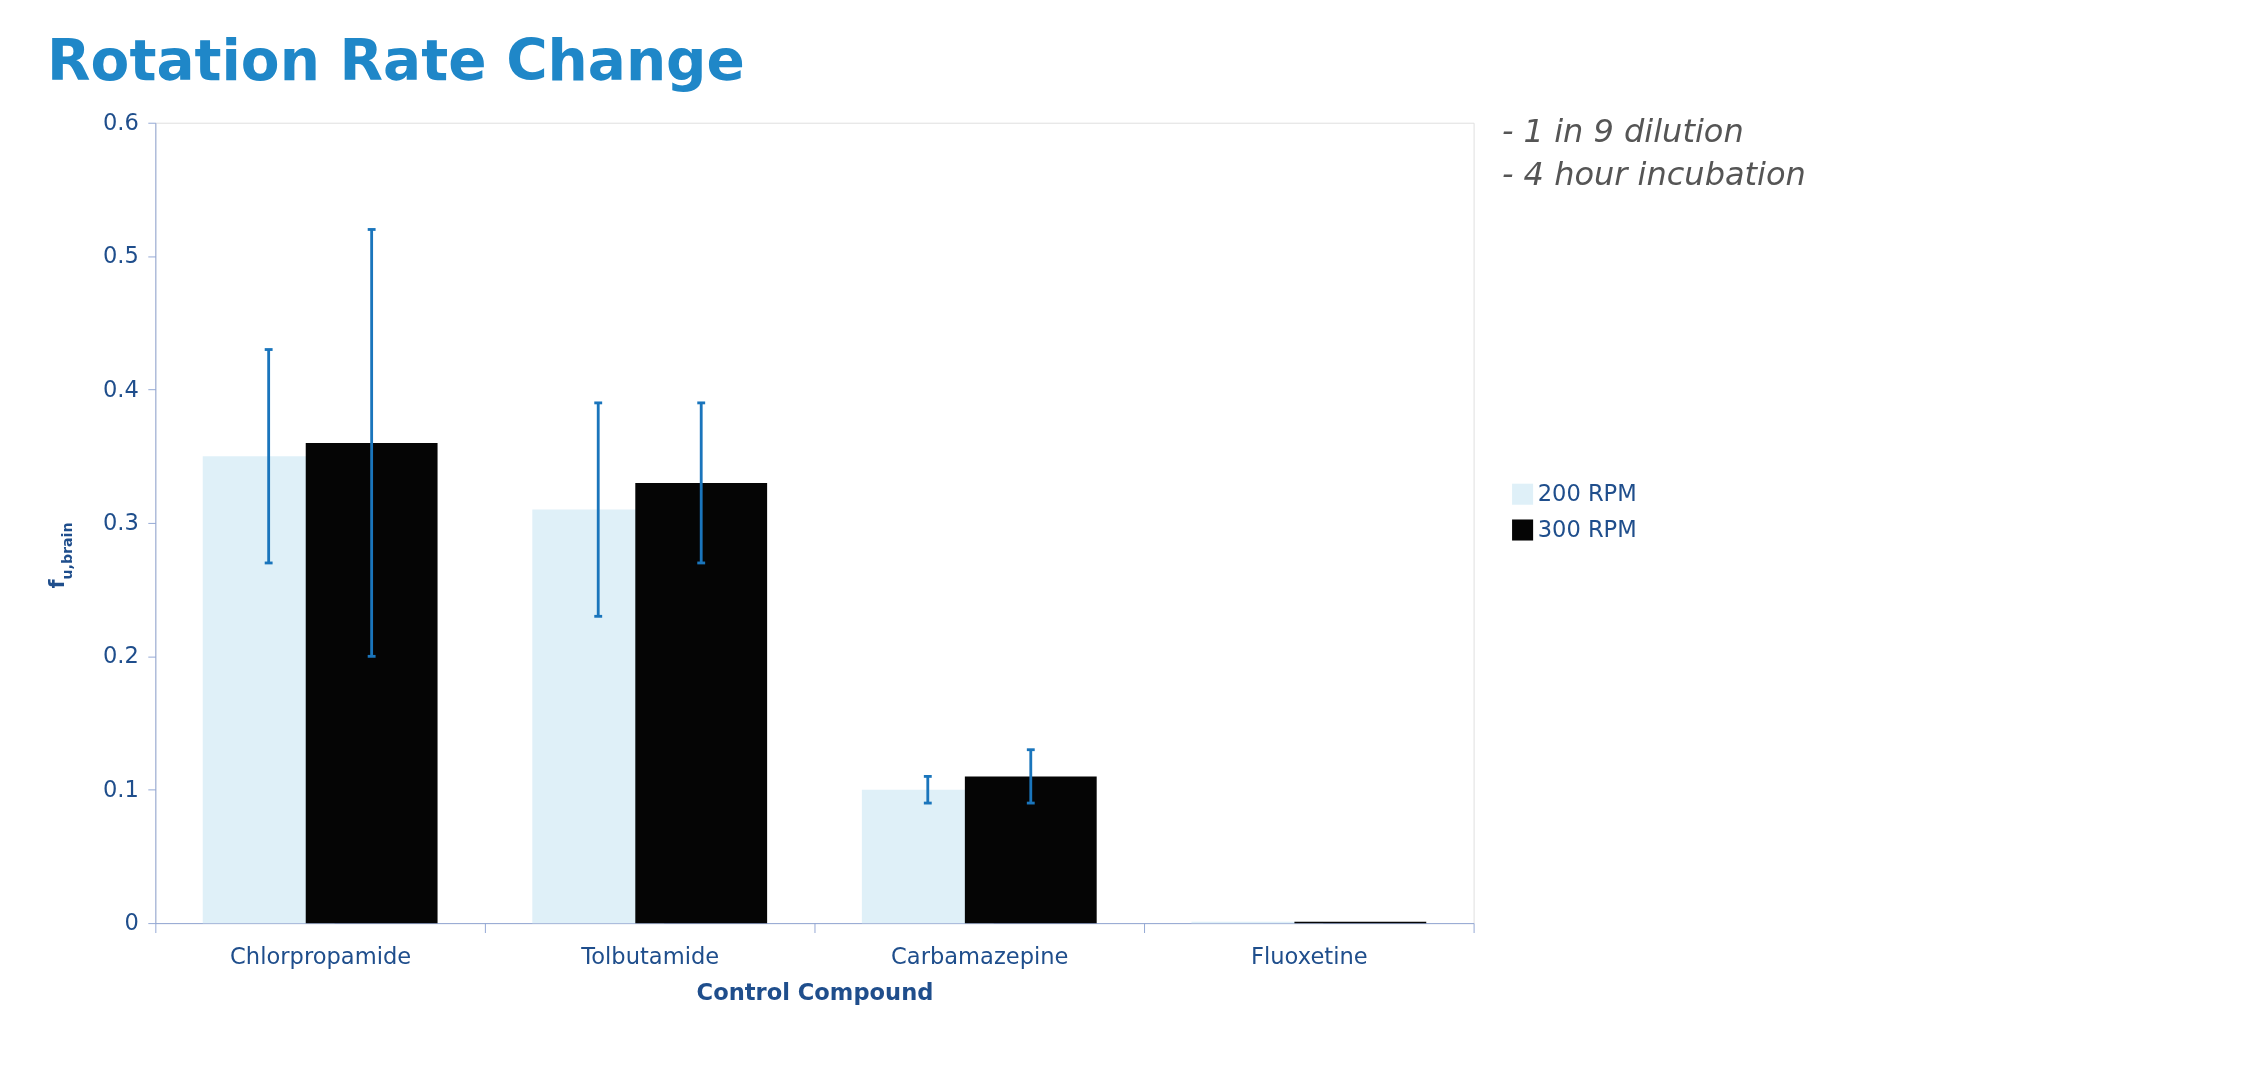  I want to click on y-tick-label: 0.1, so click(120, 788).